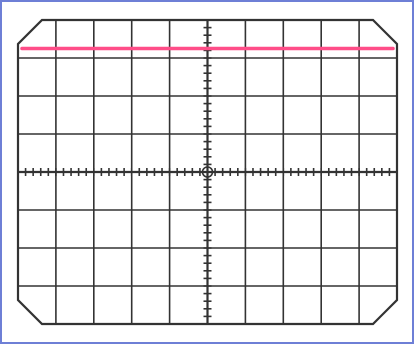  I want to click on center-marker, so click(207, 172).